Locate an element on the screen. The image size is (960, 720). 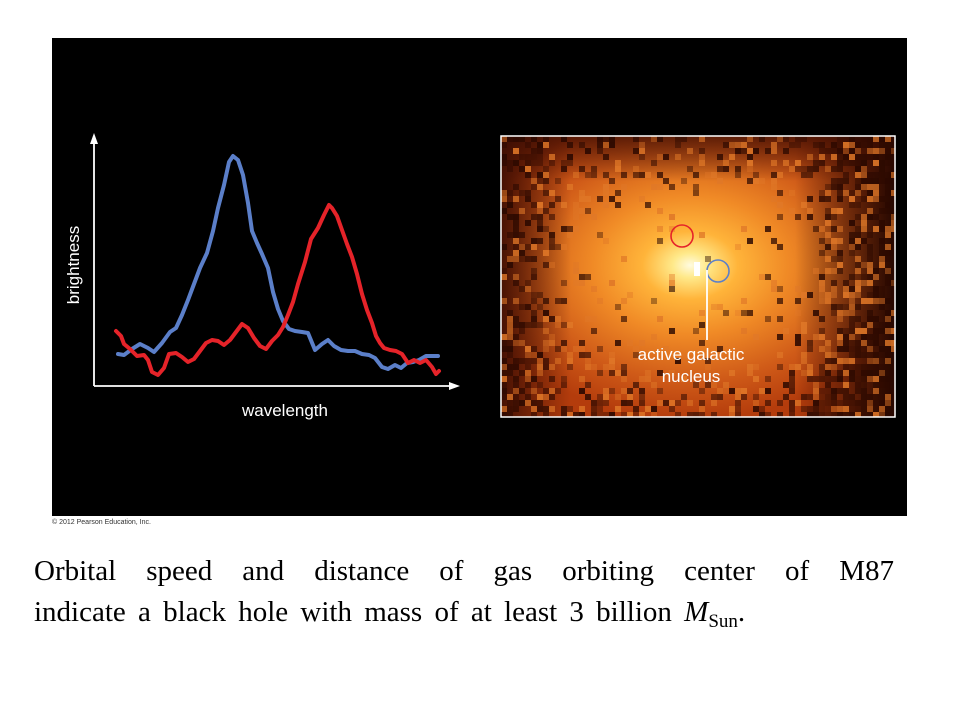
caption-line-2-suffix: . is located at coordinates (741, 612).